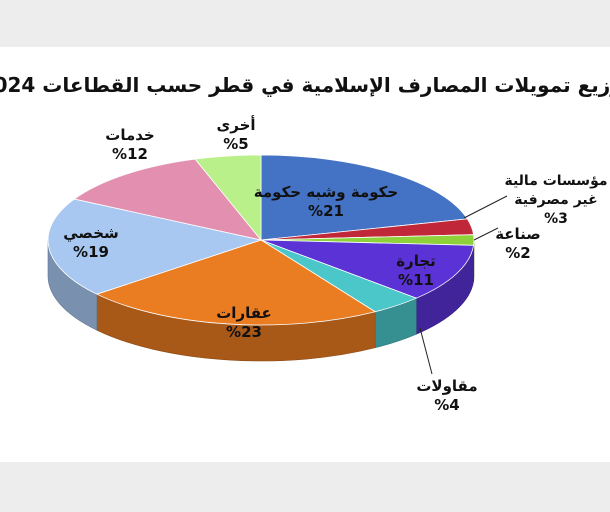 Image resolution: width=610 pixels, height=512 pixels. What do you see at coordinates (155, 246) in the screenshot?
I see `slice-pers` at bounding box center [155, 246].